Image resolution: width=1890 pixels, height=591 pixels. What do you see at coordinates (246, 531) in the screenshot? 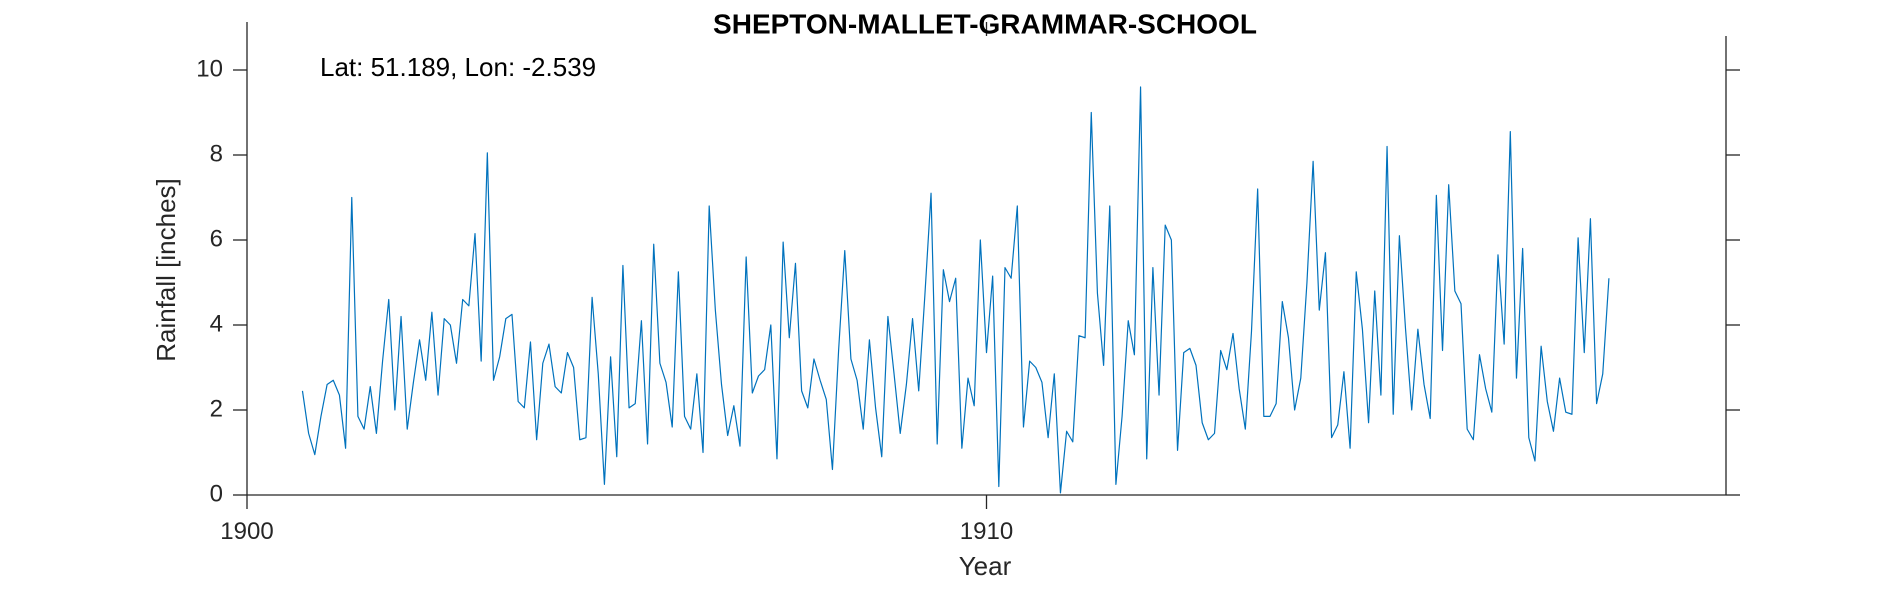
I see `x-tick-label: 1900` at bounding box center [246, 531].